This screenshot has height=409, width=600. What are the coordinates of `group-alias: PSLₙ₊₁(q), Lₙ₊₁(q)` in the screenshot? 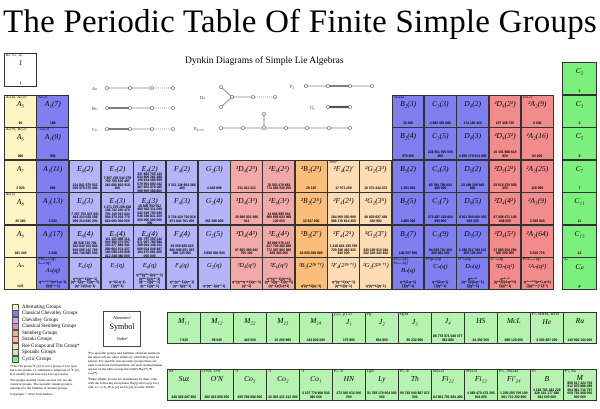 It's located at (47, 261).